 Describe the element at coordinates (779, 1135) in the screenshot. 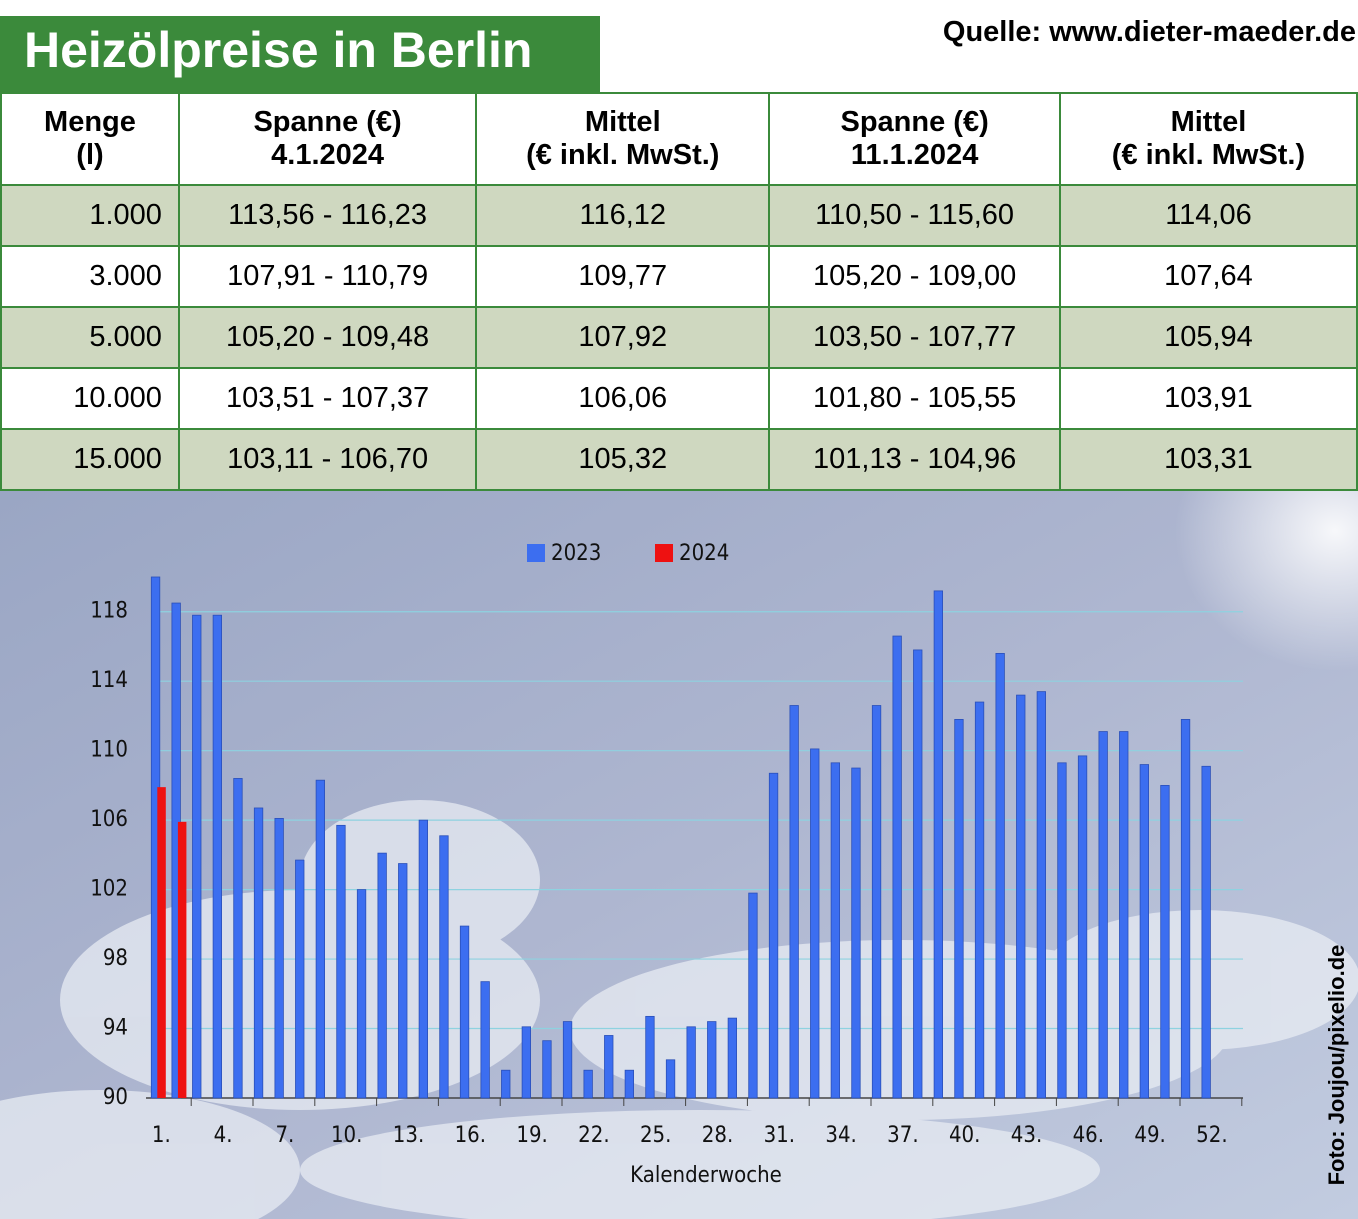

I see `x-tick-label: 31.` at that location.